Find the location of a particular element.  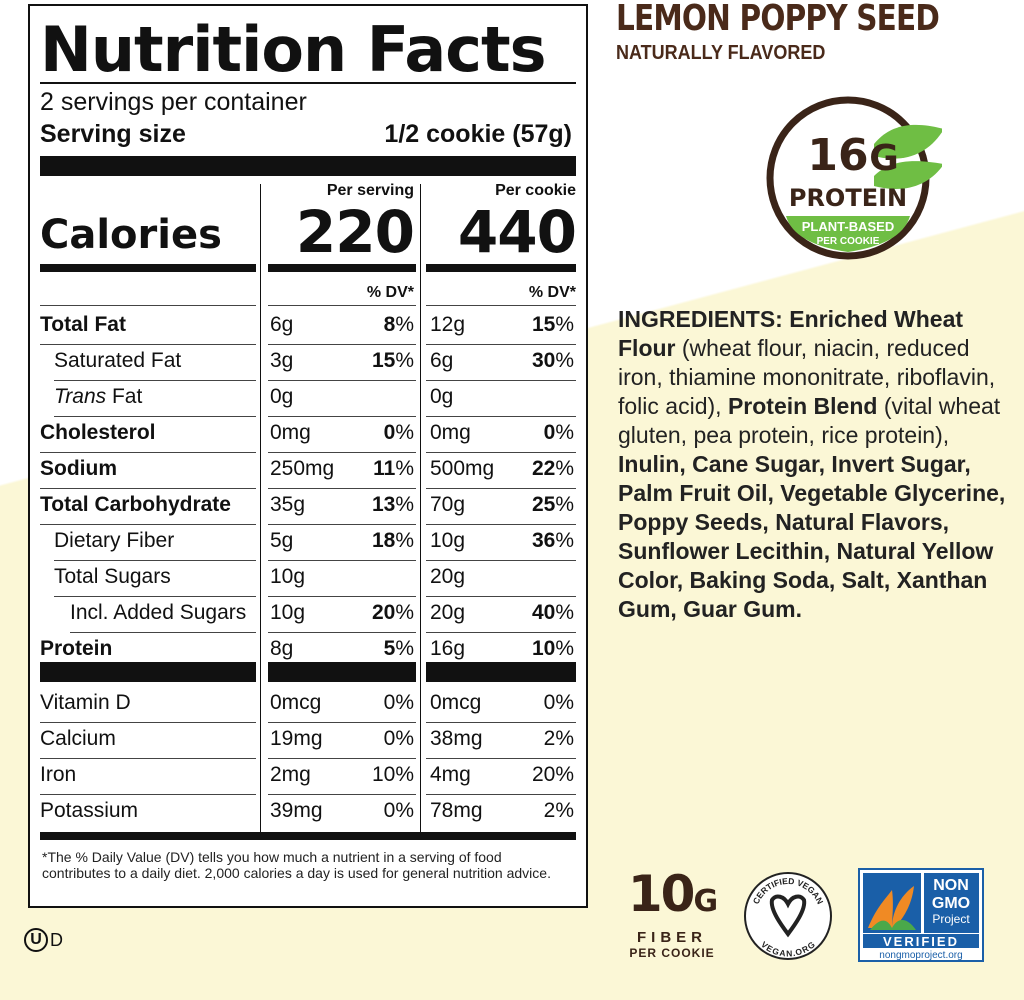

vitamin-name: Calcium is located at coordinates (78, 738).